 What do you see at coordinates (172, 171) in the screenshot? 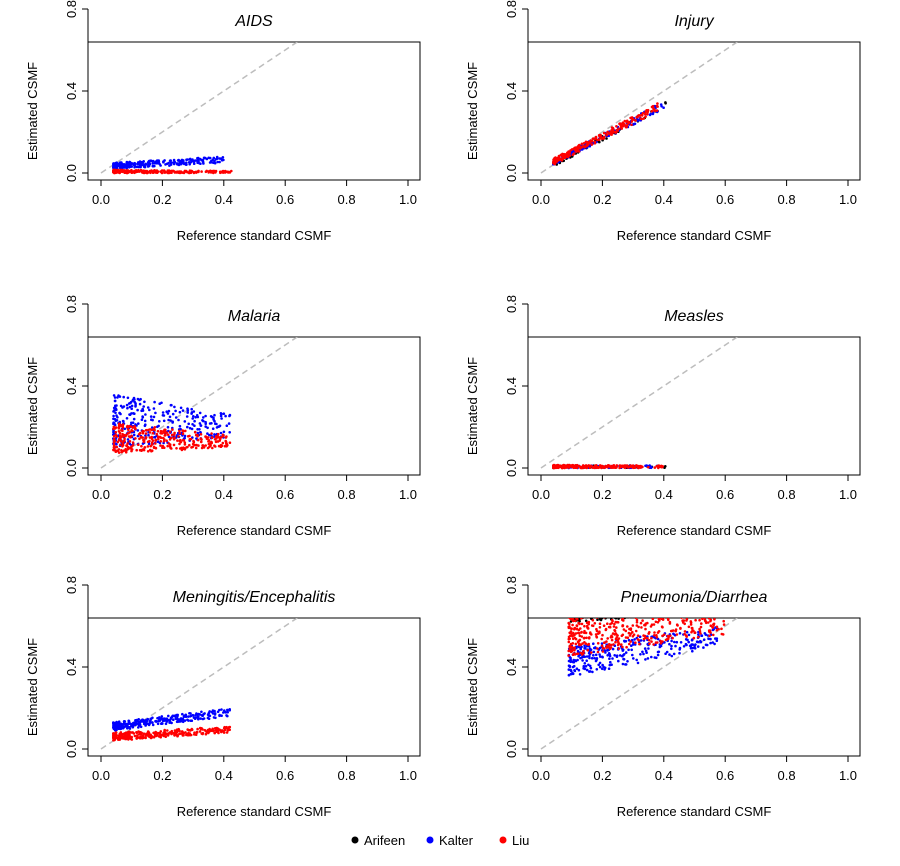
I see `series-liu` at bounding box center [172, 171].